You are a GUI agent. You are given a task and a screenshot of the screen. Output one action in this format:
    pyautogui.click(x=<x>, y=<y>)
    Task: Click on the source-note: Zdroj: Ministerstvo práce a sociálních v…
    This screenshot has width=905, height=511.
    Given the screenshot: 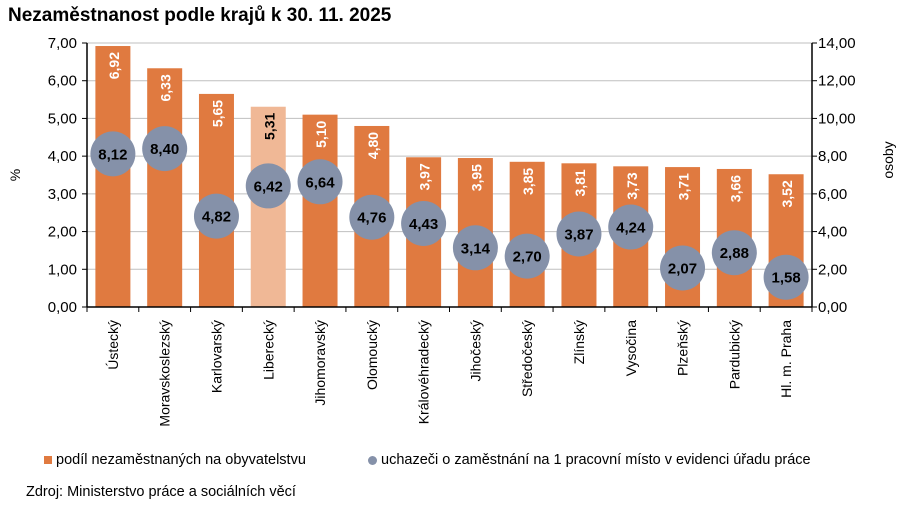 What is the action you would take?
    pyautogui.click(x=161, y=492)
    